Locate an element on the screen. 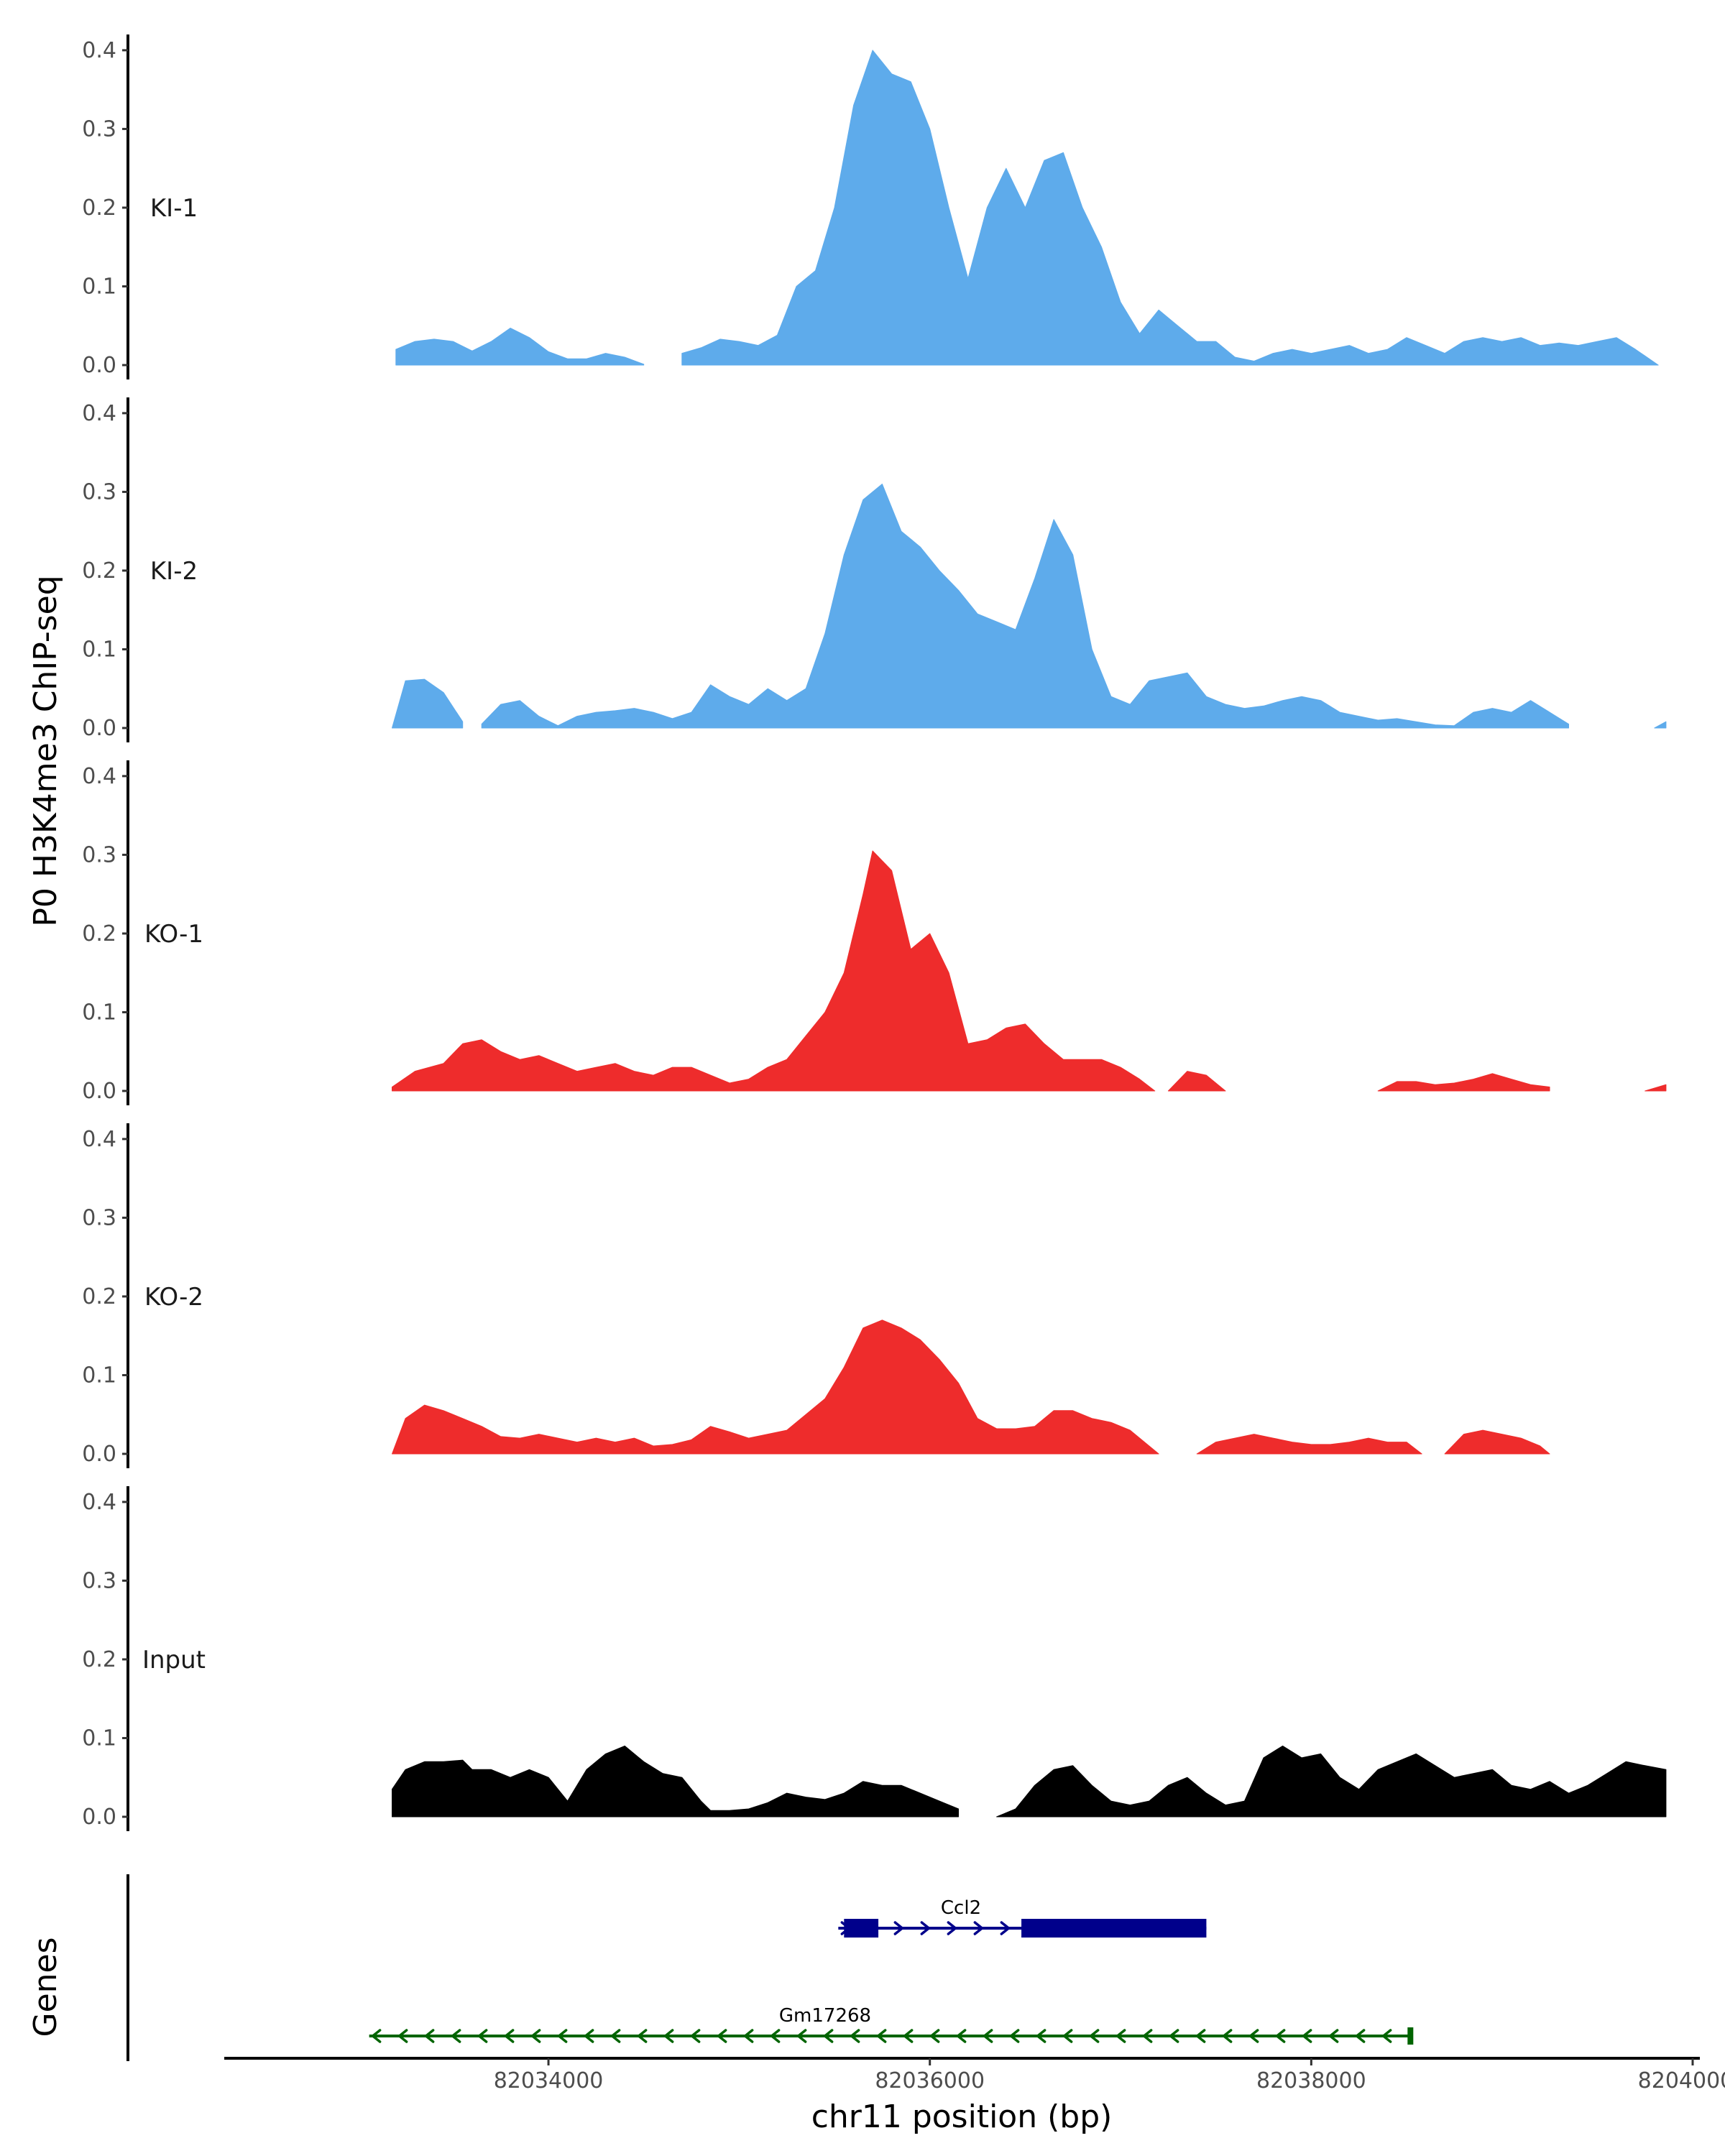  x-axis: 82034000 82036000 82038000 82040000 is located at coordinates (974, 2075).